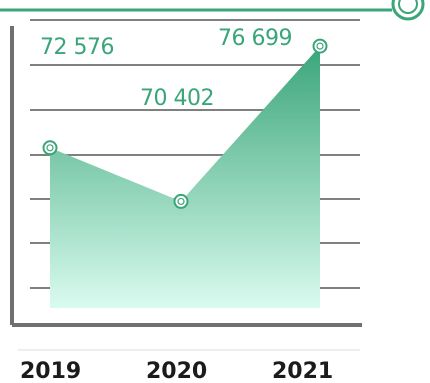 The height and width of the screenshot is (383, 430). What do you see at coordinates (50, 371) in the screenshot?
I see `x-tick-label-2019: 2019` at bounding box center [50, 371].